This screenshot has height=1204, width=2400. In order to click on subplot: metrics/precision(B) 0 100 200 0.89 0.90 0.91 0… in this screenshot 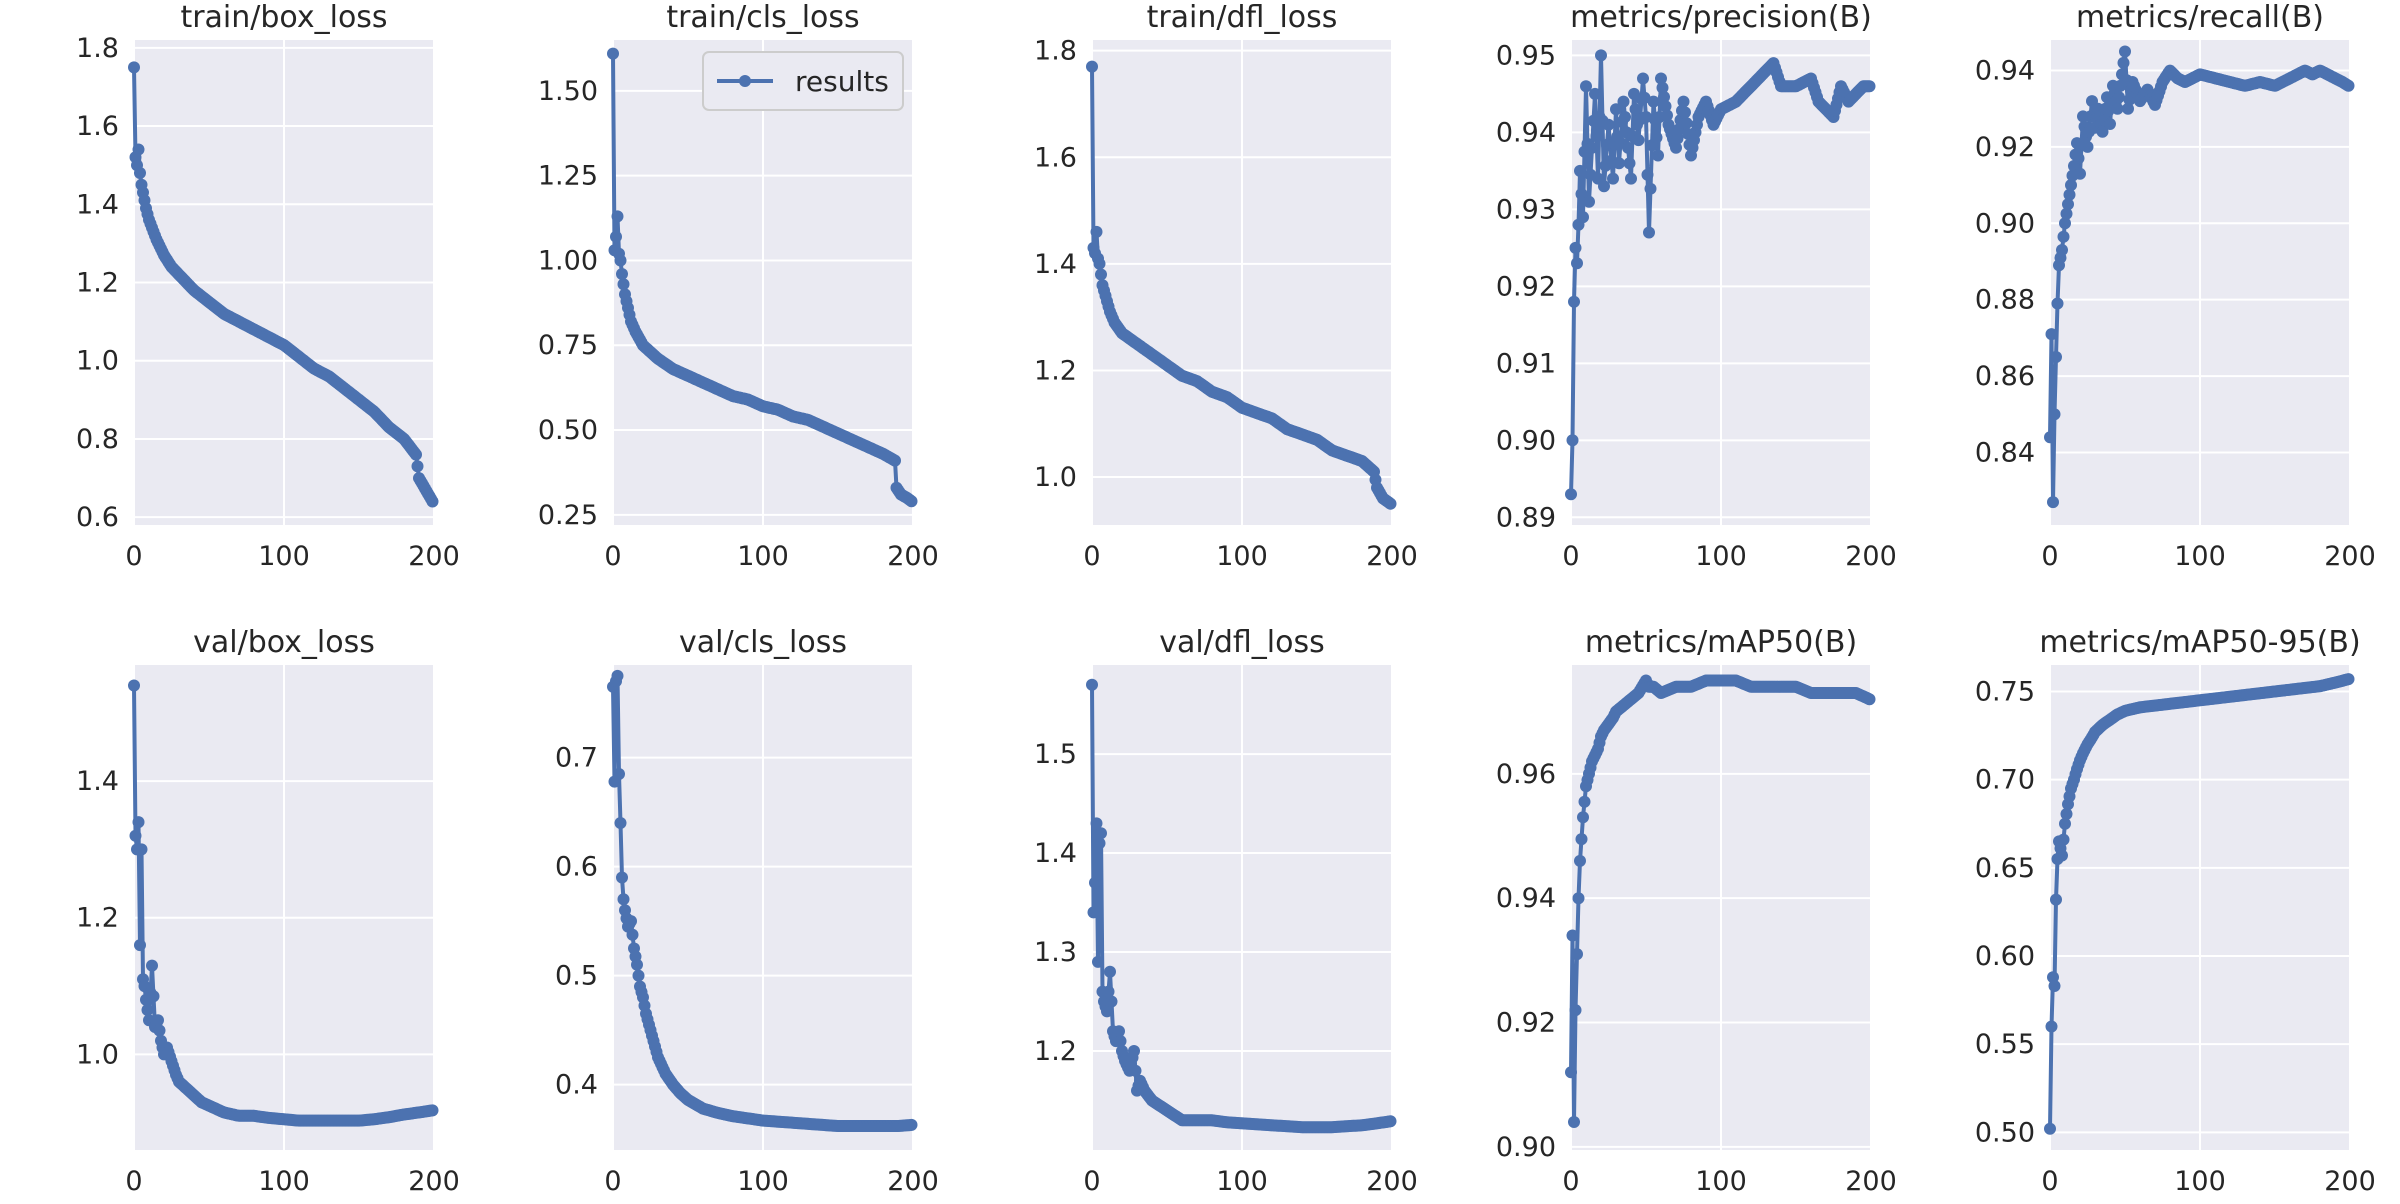, I will do `click(1696, 286)`.